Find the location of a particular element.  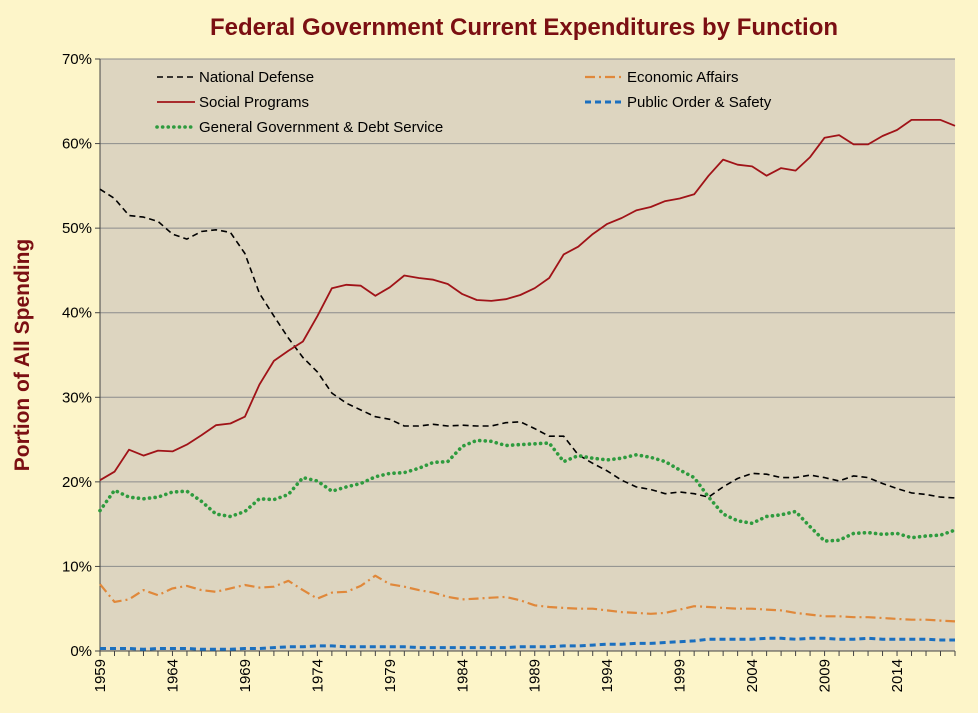

y-tick-label: 50% is located at coordinates (77, 228).